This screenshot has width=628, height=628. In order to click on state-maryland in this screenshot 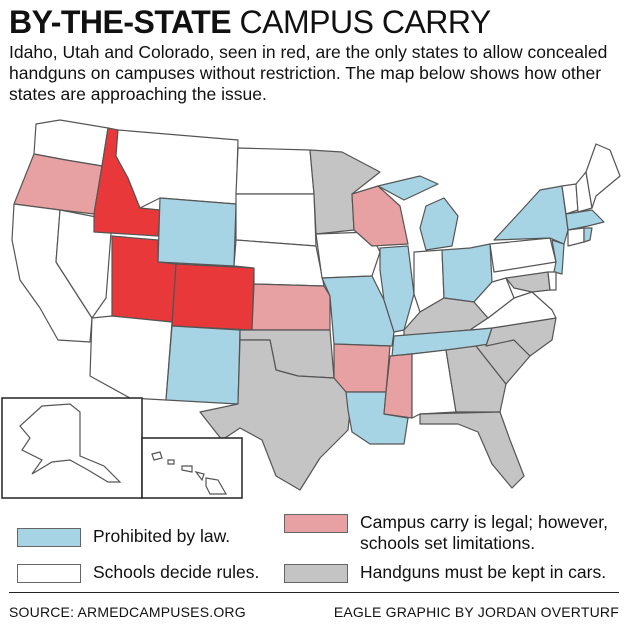, I will do `click(528, 282)`.